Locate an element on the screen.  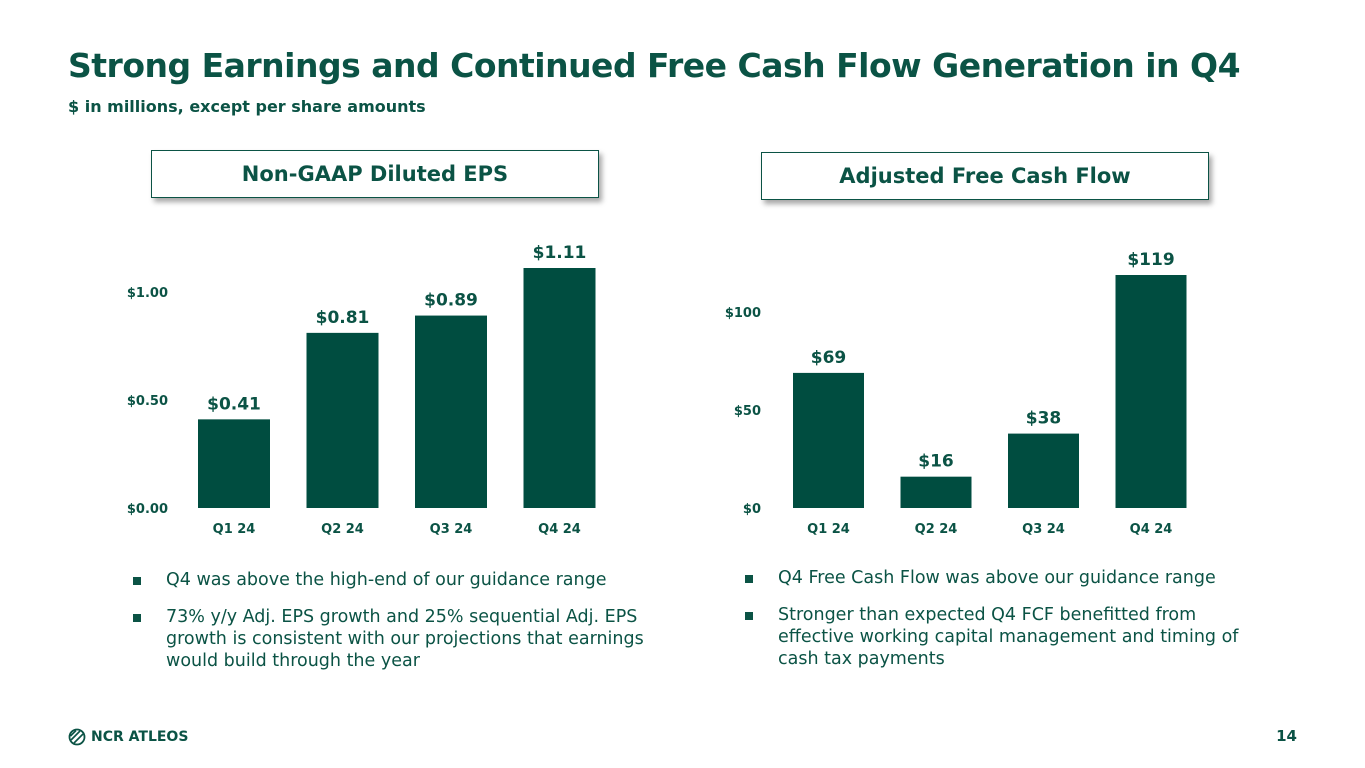
data-label: $1.11 is located at coordinates (560, 253).